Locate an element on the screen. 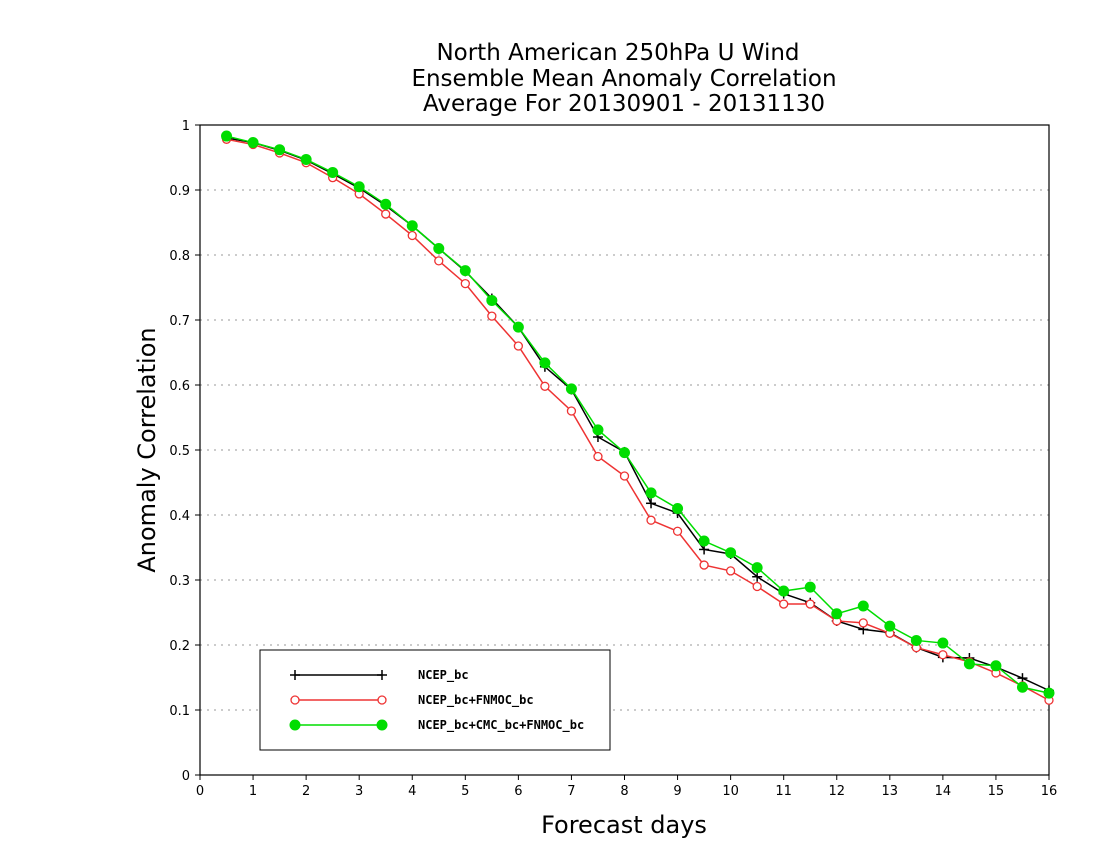 The width and height of the screenshot is (1100, 850). x-tick-label: 1 is located at coordinates (253, 791).